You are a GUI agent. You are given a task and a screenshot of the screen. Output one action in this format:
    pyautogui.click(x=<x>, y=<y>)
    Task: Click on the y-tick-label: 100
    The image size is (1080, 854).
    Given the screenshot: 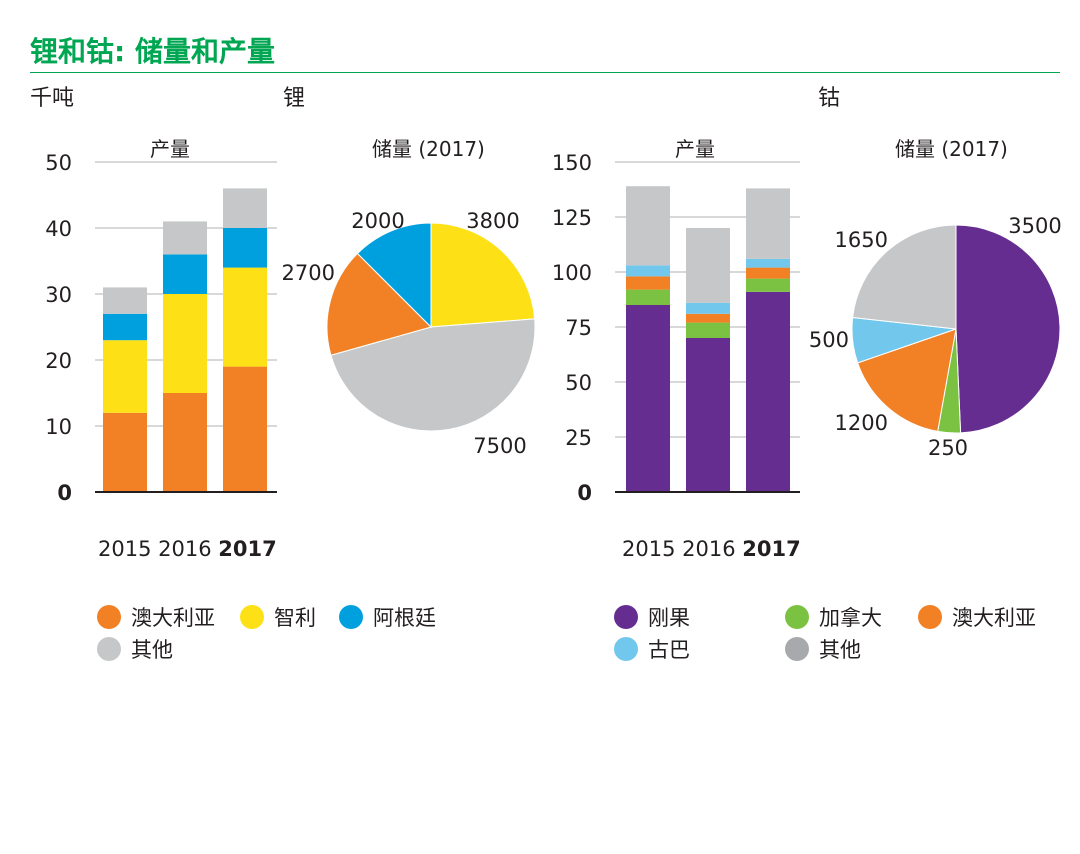 What is the action you would take?
    pyautogui.click(x=572, y=273)
    